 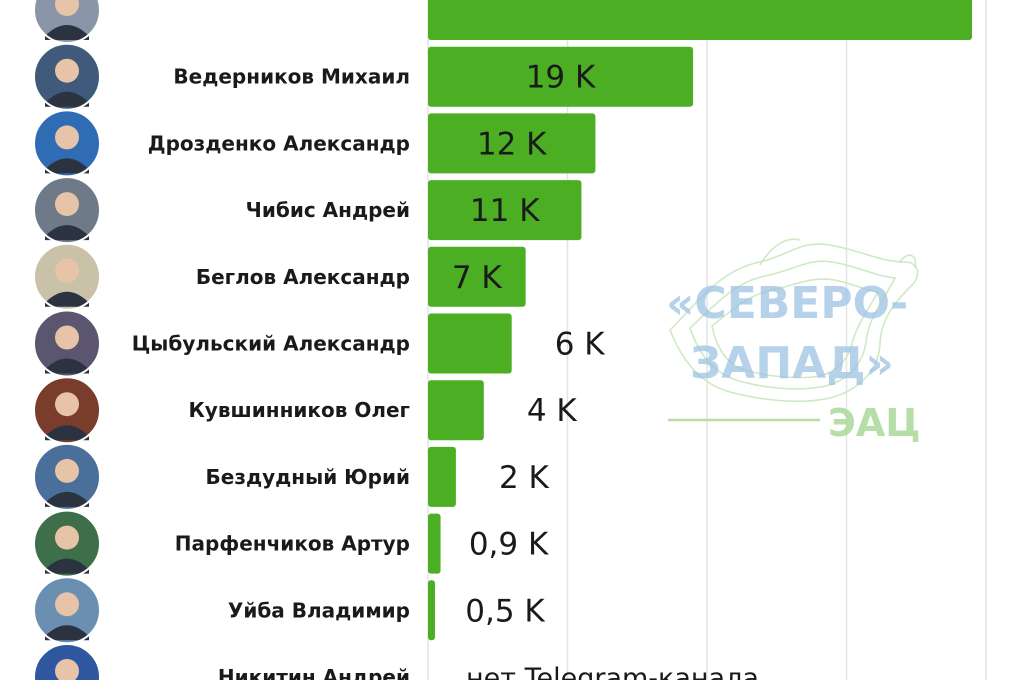 What do you see at coordinates (552, 411) in the screenshot?
I see `value-label: 4 K` at bounding box center [552, 411].